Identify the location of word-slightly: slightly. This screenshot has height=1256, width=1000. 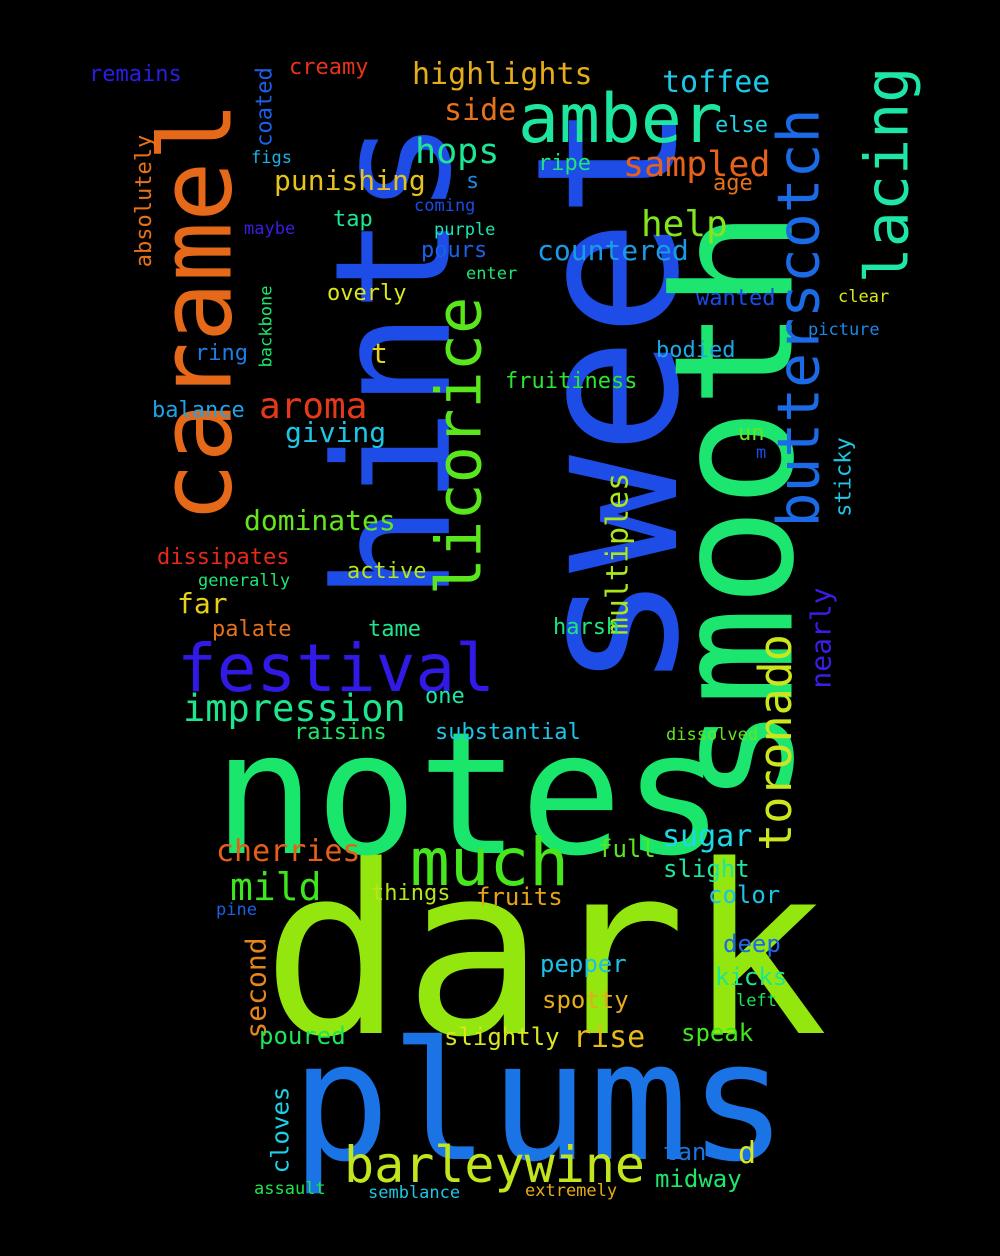
(502, 1037).